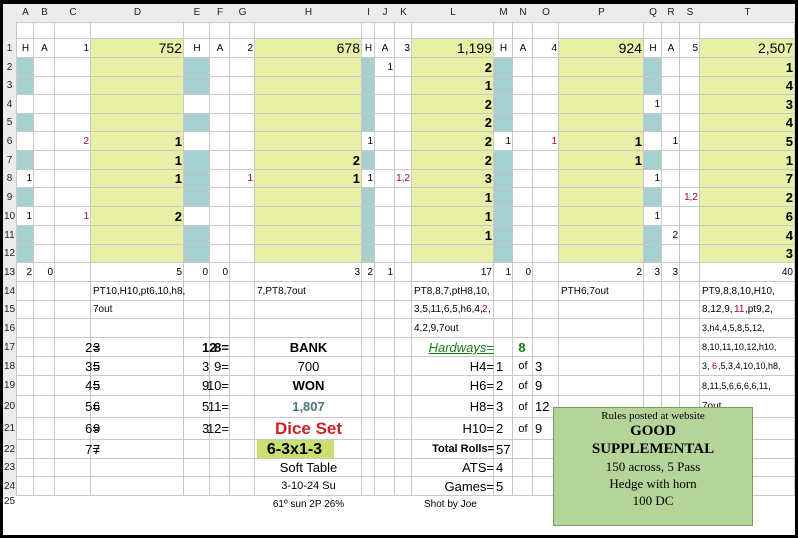 This screenshot has width=798, height=538. I want to click on roll-cell-l5: 2, so click(488, 122).